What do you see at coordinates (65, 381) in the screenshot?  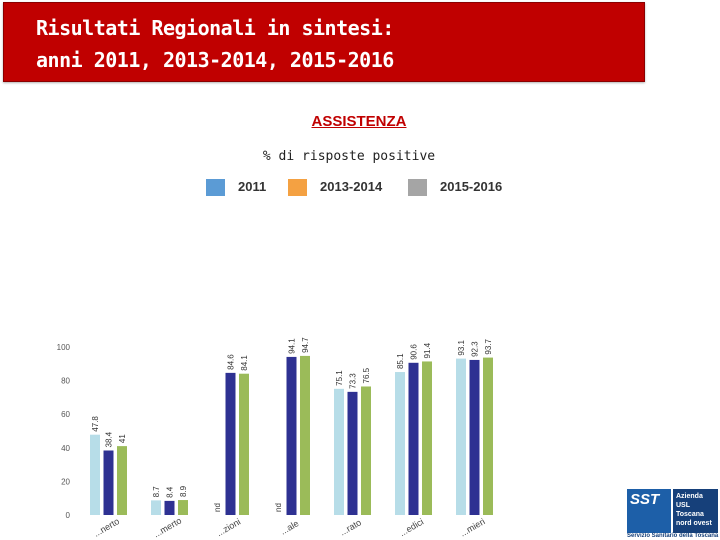 I see `y-tick-label-4: 80` at bounding box center [65, 381].